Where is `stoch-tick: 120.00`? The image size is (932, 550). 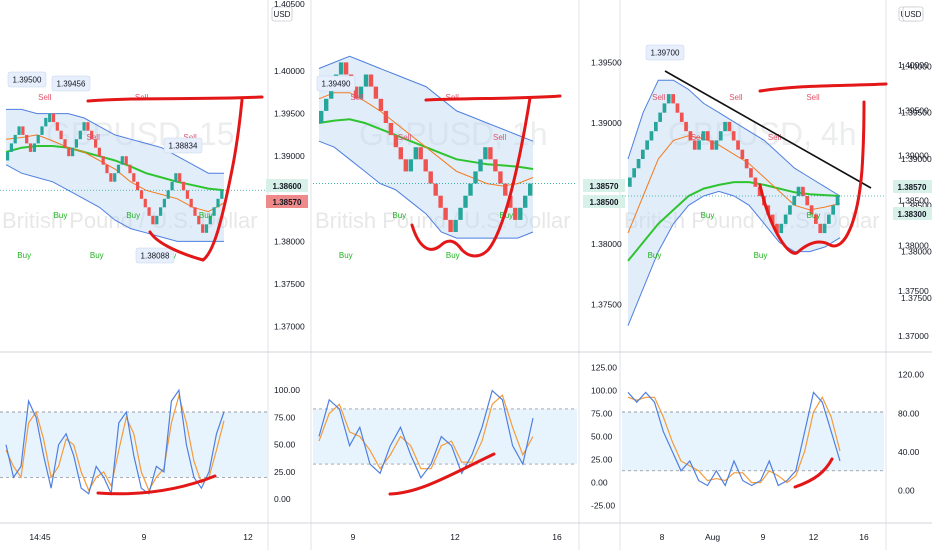
stoch-tick: 120.00 is located at coordinates (911, 375).